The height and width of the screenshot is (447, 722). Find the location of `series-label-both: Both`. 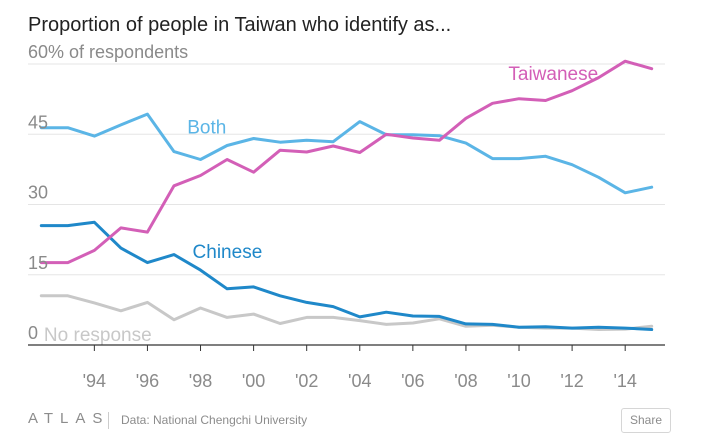

series-label-both: Both is located at coordinates (206, 127).